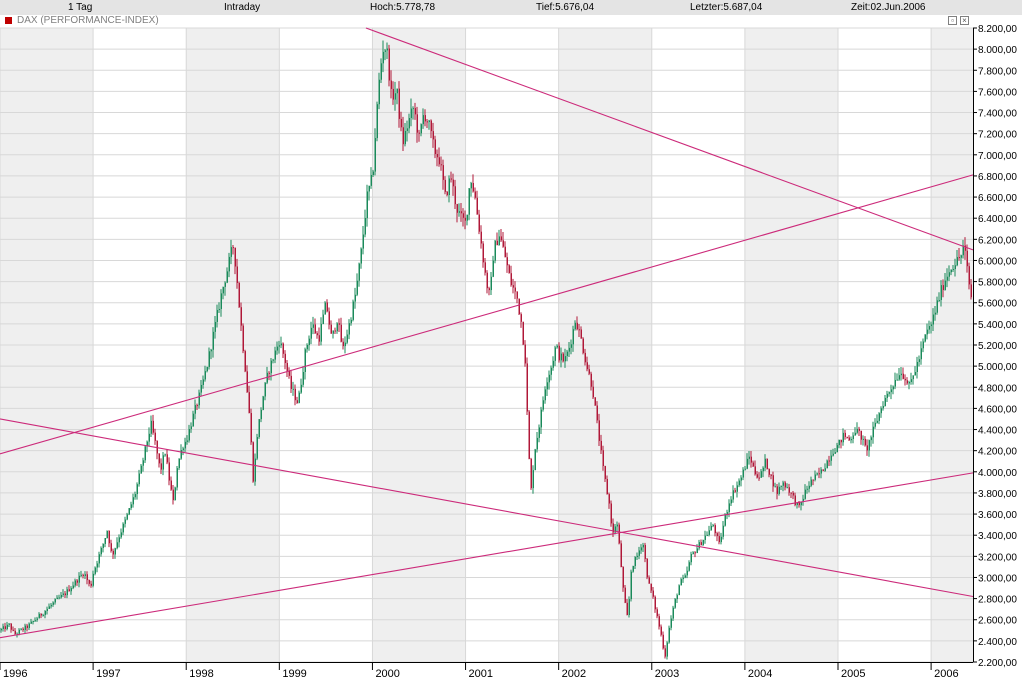  What do you see at coordinates (80, 7) in the screenshot?
I see `period-label: 1 Tag` at bounding box center [80, 7].